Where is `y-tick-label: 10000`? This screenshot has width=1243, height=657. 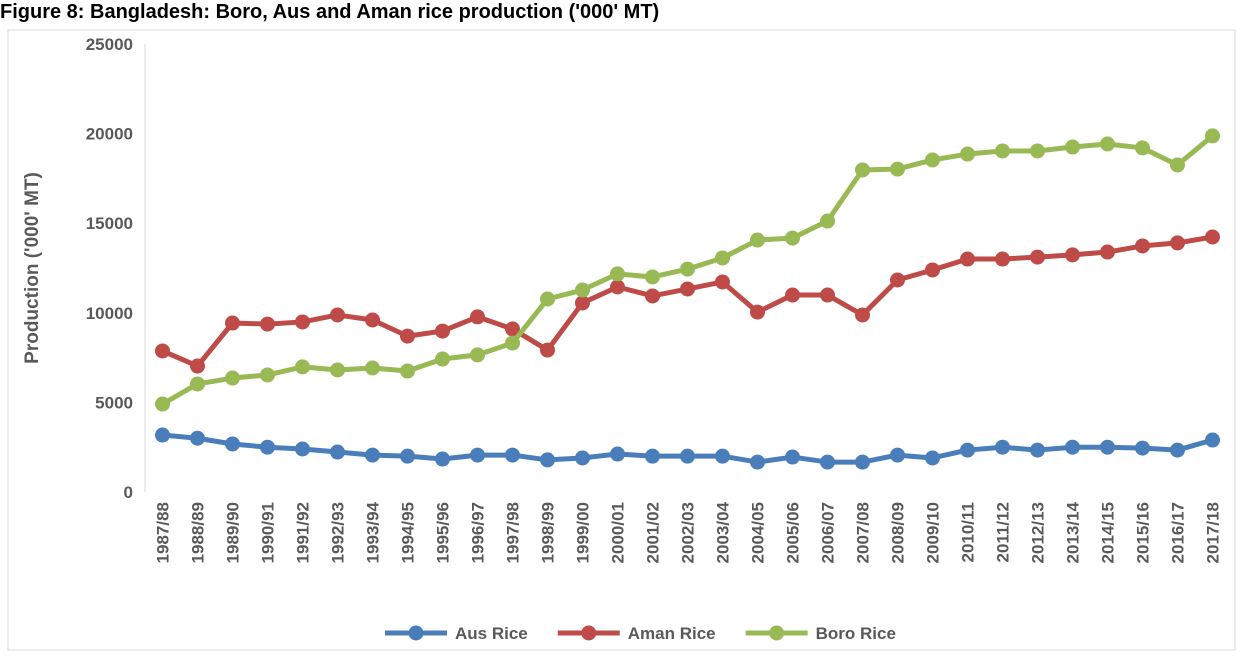 y-tick-label: 10000 is located at coordinates (109, 313).